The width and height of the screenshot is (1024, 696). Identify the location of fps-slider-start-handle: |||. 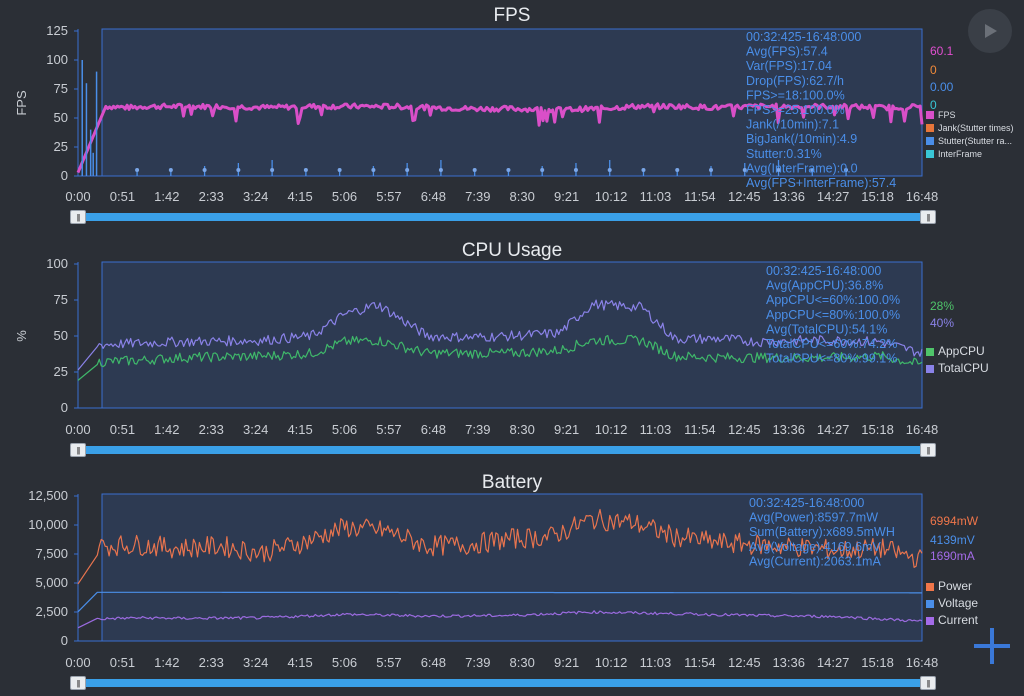
(78, 217).